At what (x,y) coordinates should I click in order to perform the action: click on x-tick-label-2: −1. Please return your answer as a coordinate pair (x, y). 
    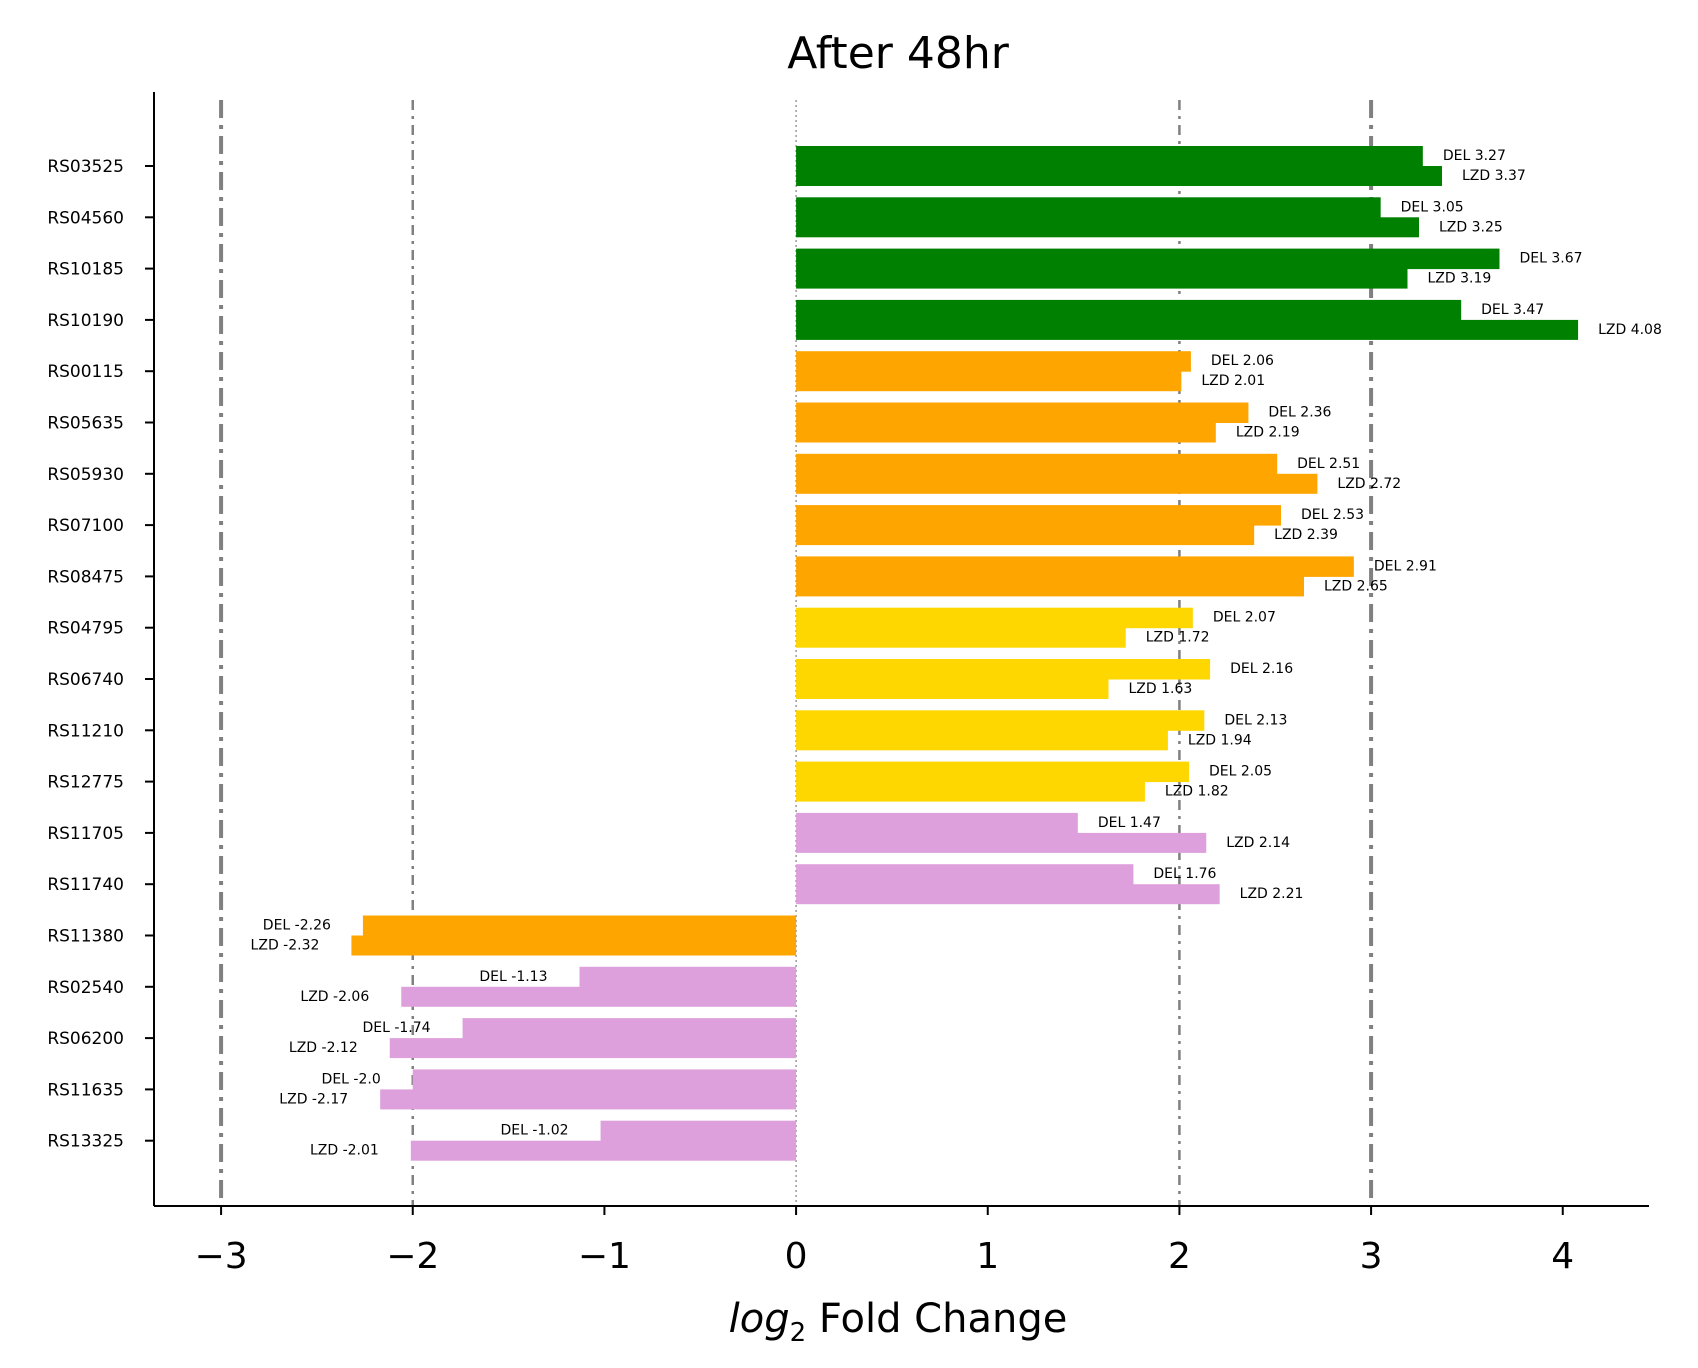
    Looking at the image, I should click on (604, 1256).